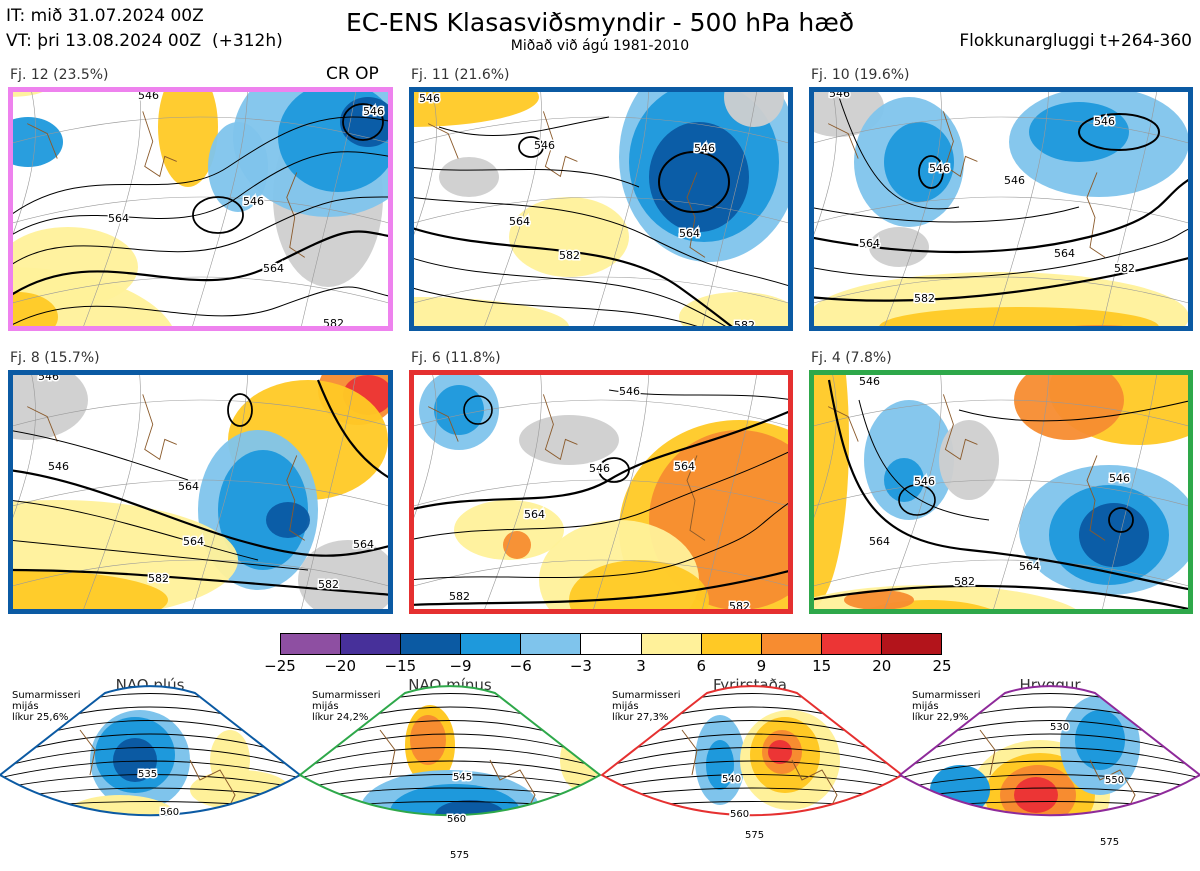 The height and width of the screenshot is (871, 1200). What do you see at coordinates (46, 706) in the screenshot?
I see `regime-info: Sumarmisseri mijás líkur 25,6%` at bounding box center [46, 706].